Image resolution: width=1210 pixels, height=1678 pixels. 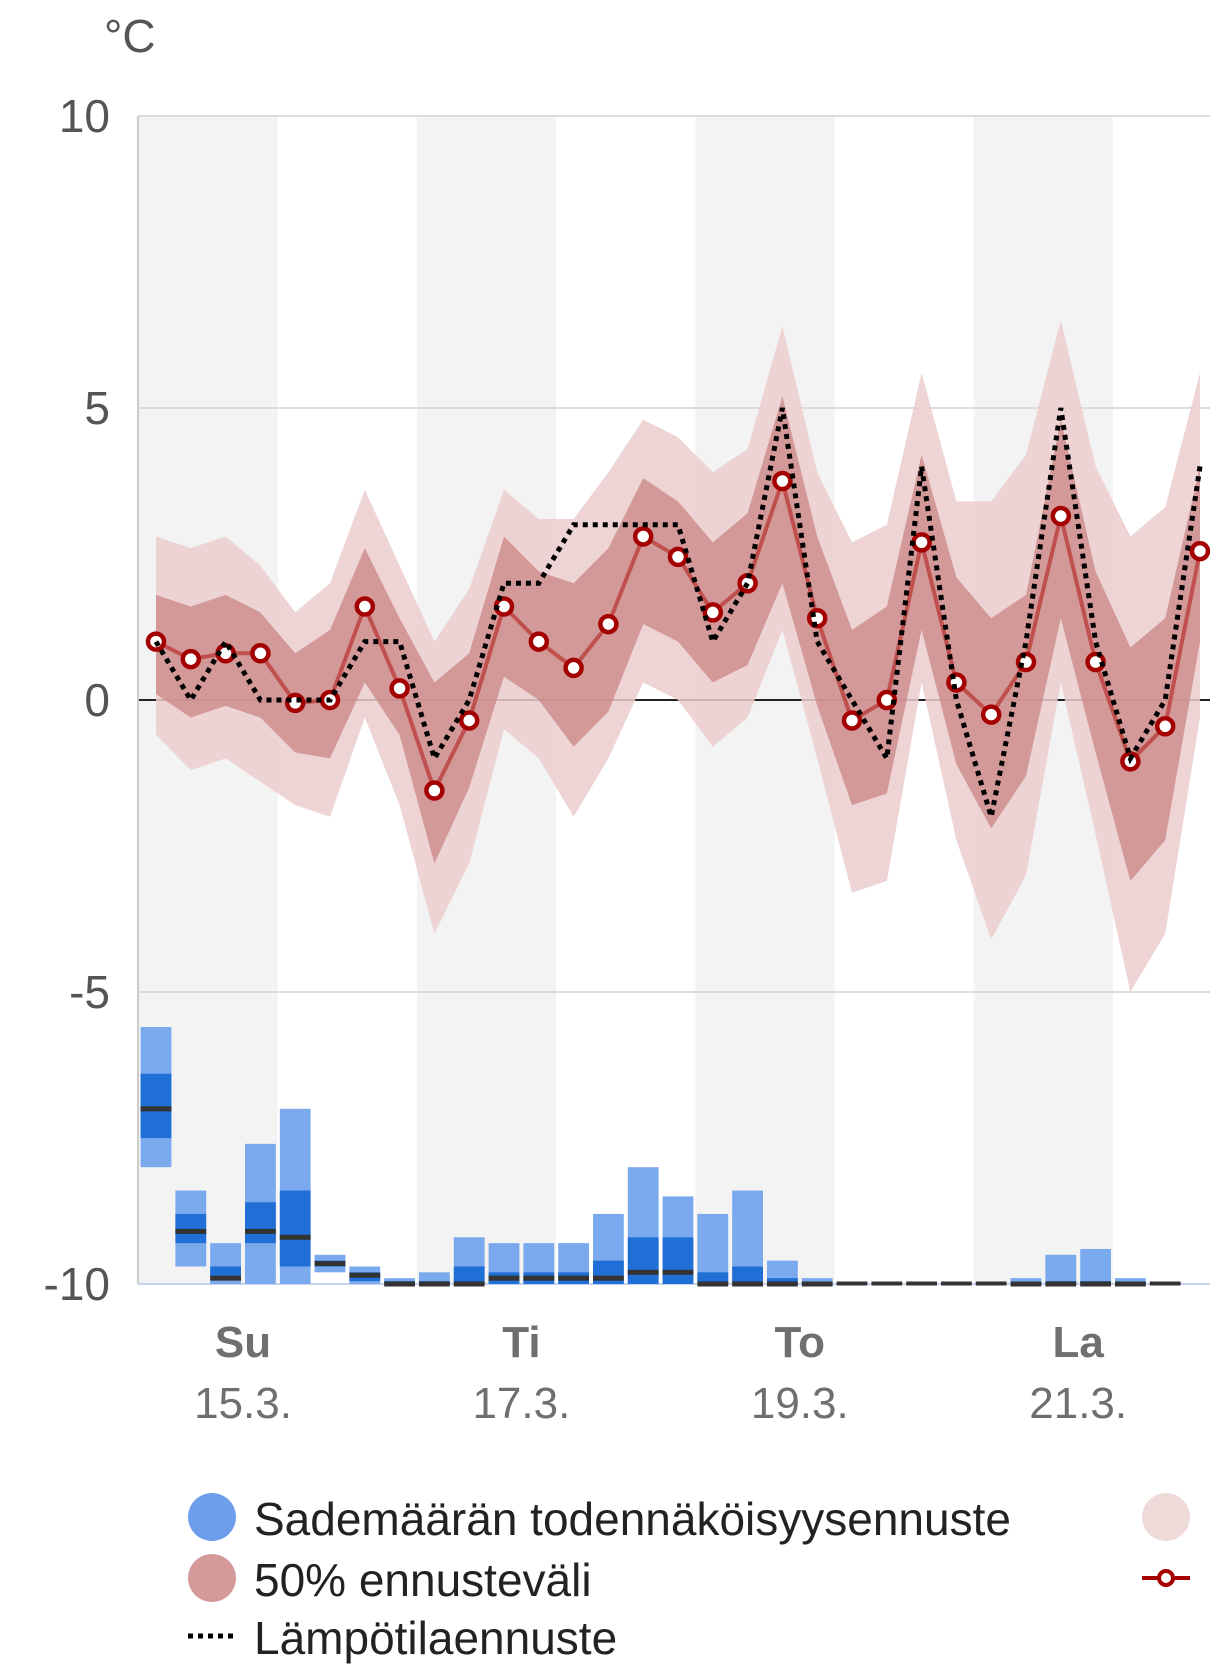 I want to click on x-day-date: 19.3., so click(x=800, y=1403).